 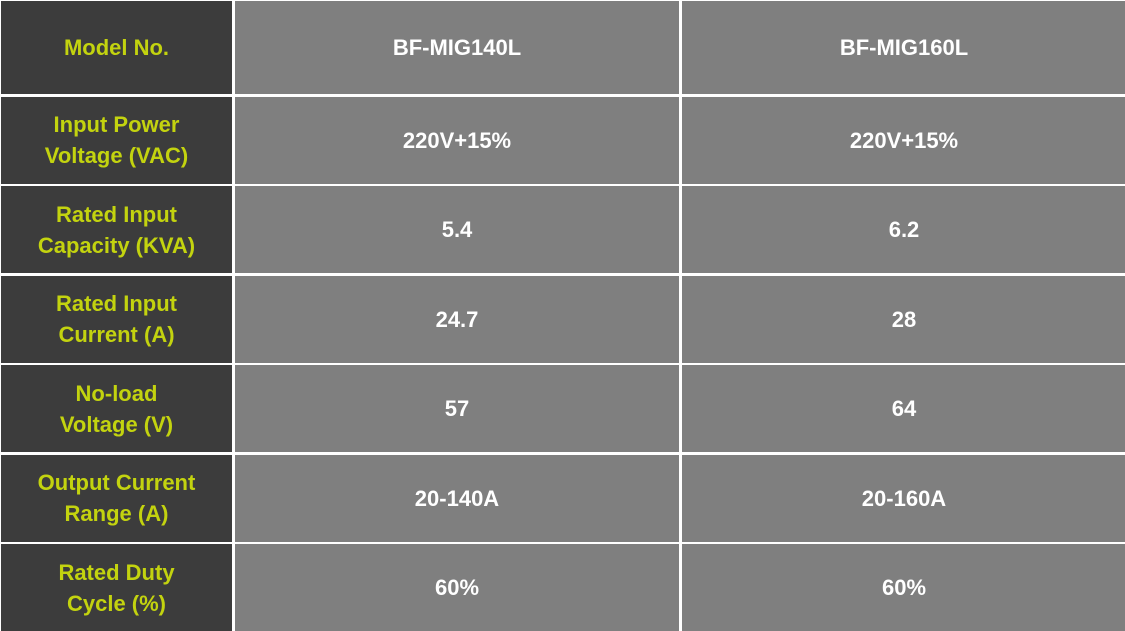 What do you see at coordinates (457, 319) in the screenshot?
I see `table-cell: 24.7` at bounding box center [457, 319].